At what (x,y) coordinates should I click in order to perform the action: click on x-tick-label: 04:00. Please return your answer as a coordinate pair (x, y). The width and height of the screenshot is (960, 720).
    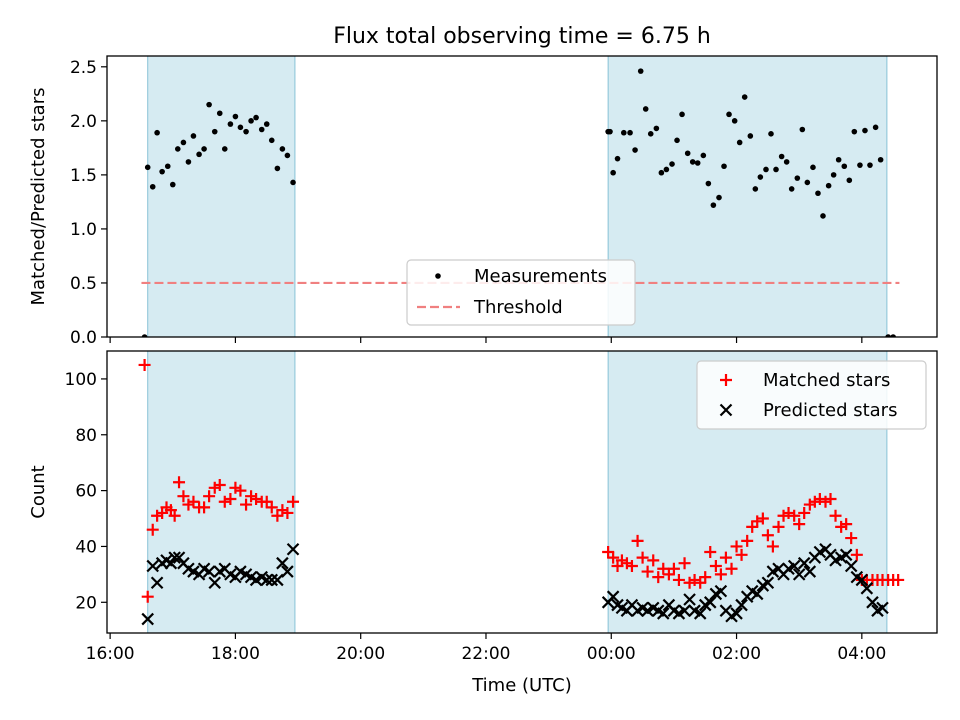
    Looking at the image, I should click on (861, 654).